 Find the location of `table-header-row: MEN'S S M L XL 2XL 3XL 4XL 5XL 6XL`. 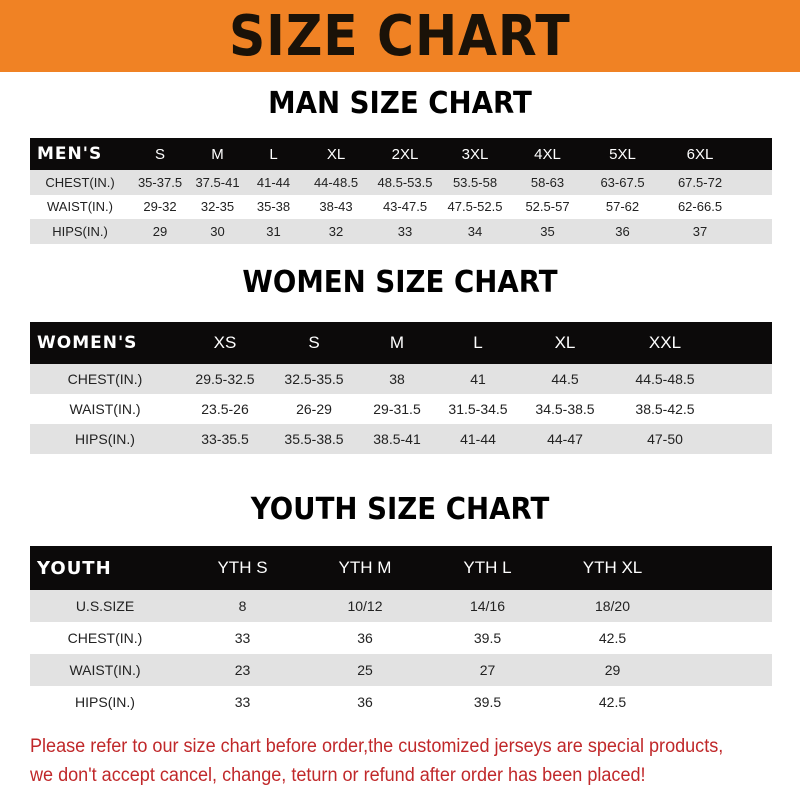

table-header-row: MEN'S S M L XL 2XL 3XL 4XL 5XL 6XL is located at coordinates (401, 154).